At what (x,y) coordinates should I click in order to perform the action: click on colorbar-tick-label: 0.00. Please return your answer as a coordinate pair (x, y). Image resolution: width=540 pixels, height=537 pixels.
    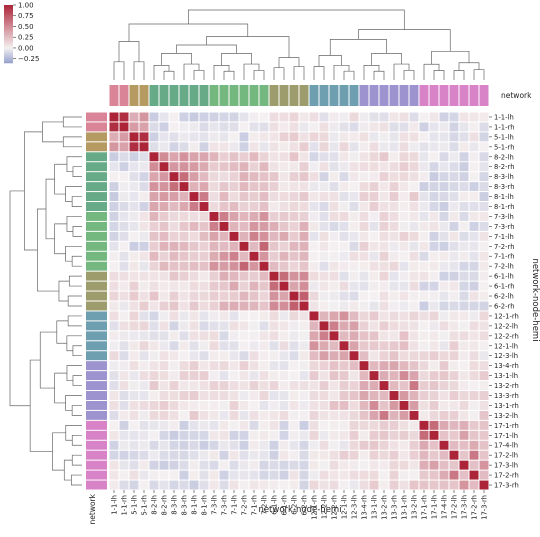
    Looking at the image, I should click on (26, 48).